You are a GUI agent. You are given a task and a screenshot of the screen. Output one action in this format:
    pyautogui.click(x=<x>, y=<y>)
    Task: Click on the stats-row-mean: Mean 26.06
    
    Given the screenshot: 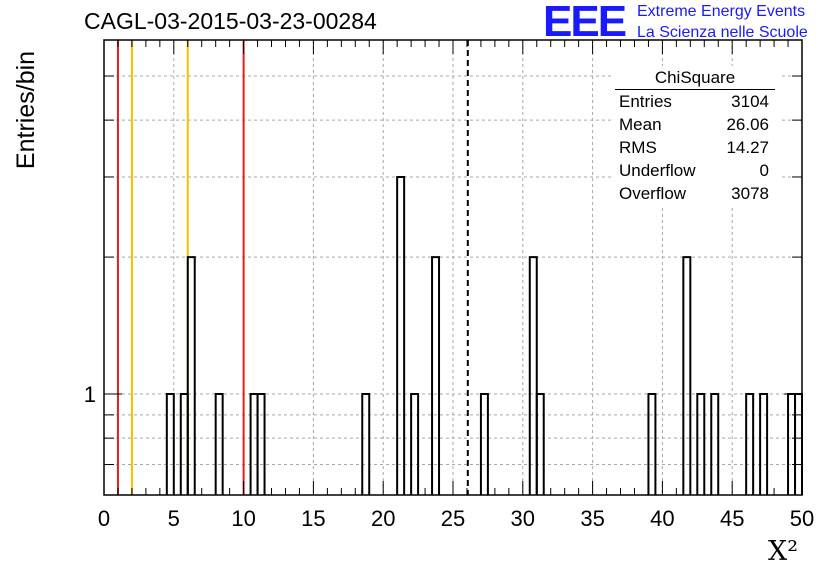 What is the action you would take?
    pyautogui.click(x=695, y=124)
    